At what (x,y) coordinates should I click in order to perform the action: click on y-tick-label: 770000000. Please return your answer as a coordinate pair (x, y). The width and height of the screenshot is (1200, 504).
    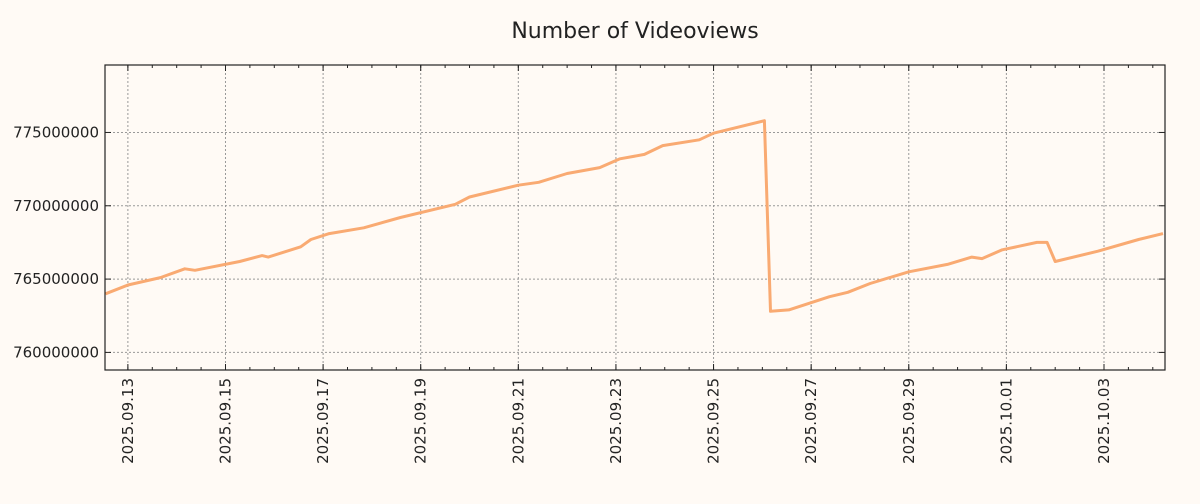
    Looking at the image, I should click on (56, 206).